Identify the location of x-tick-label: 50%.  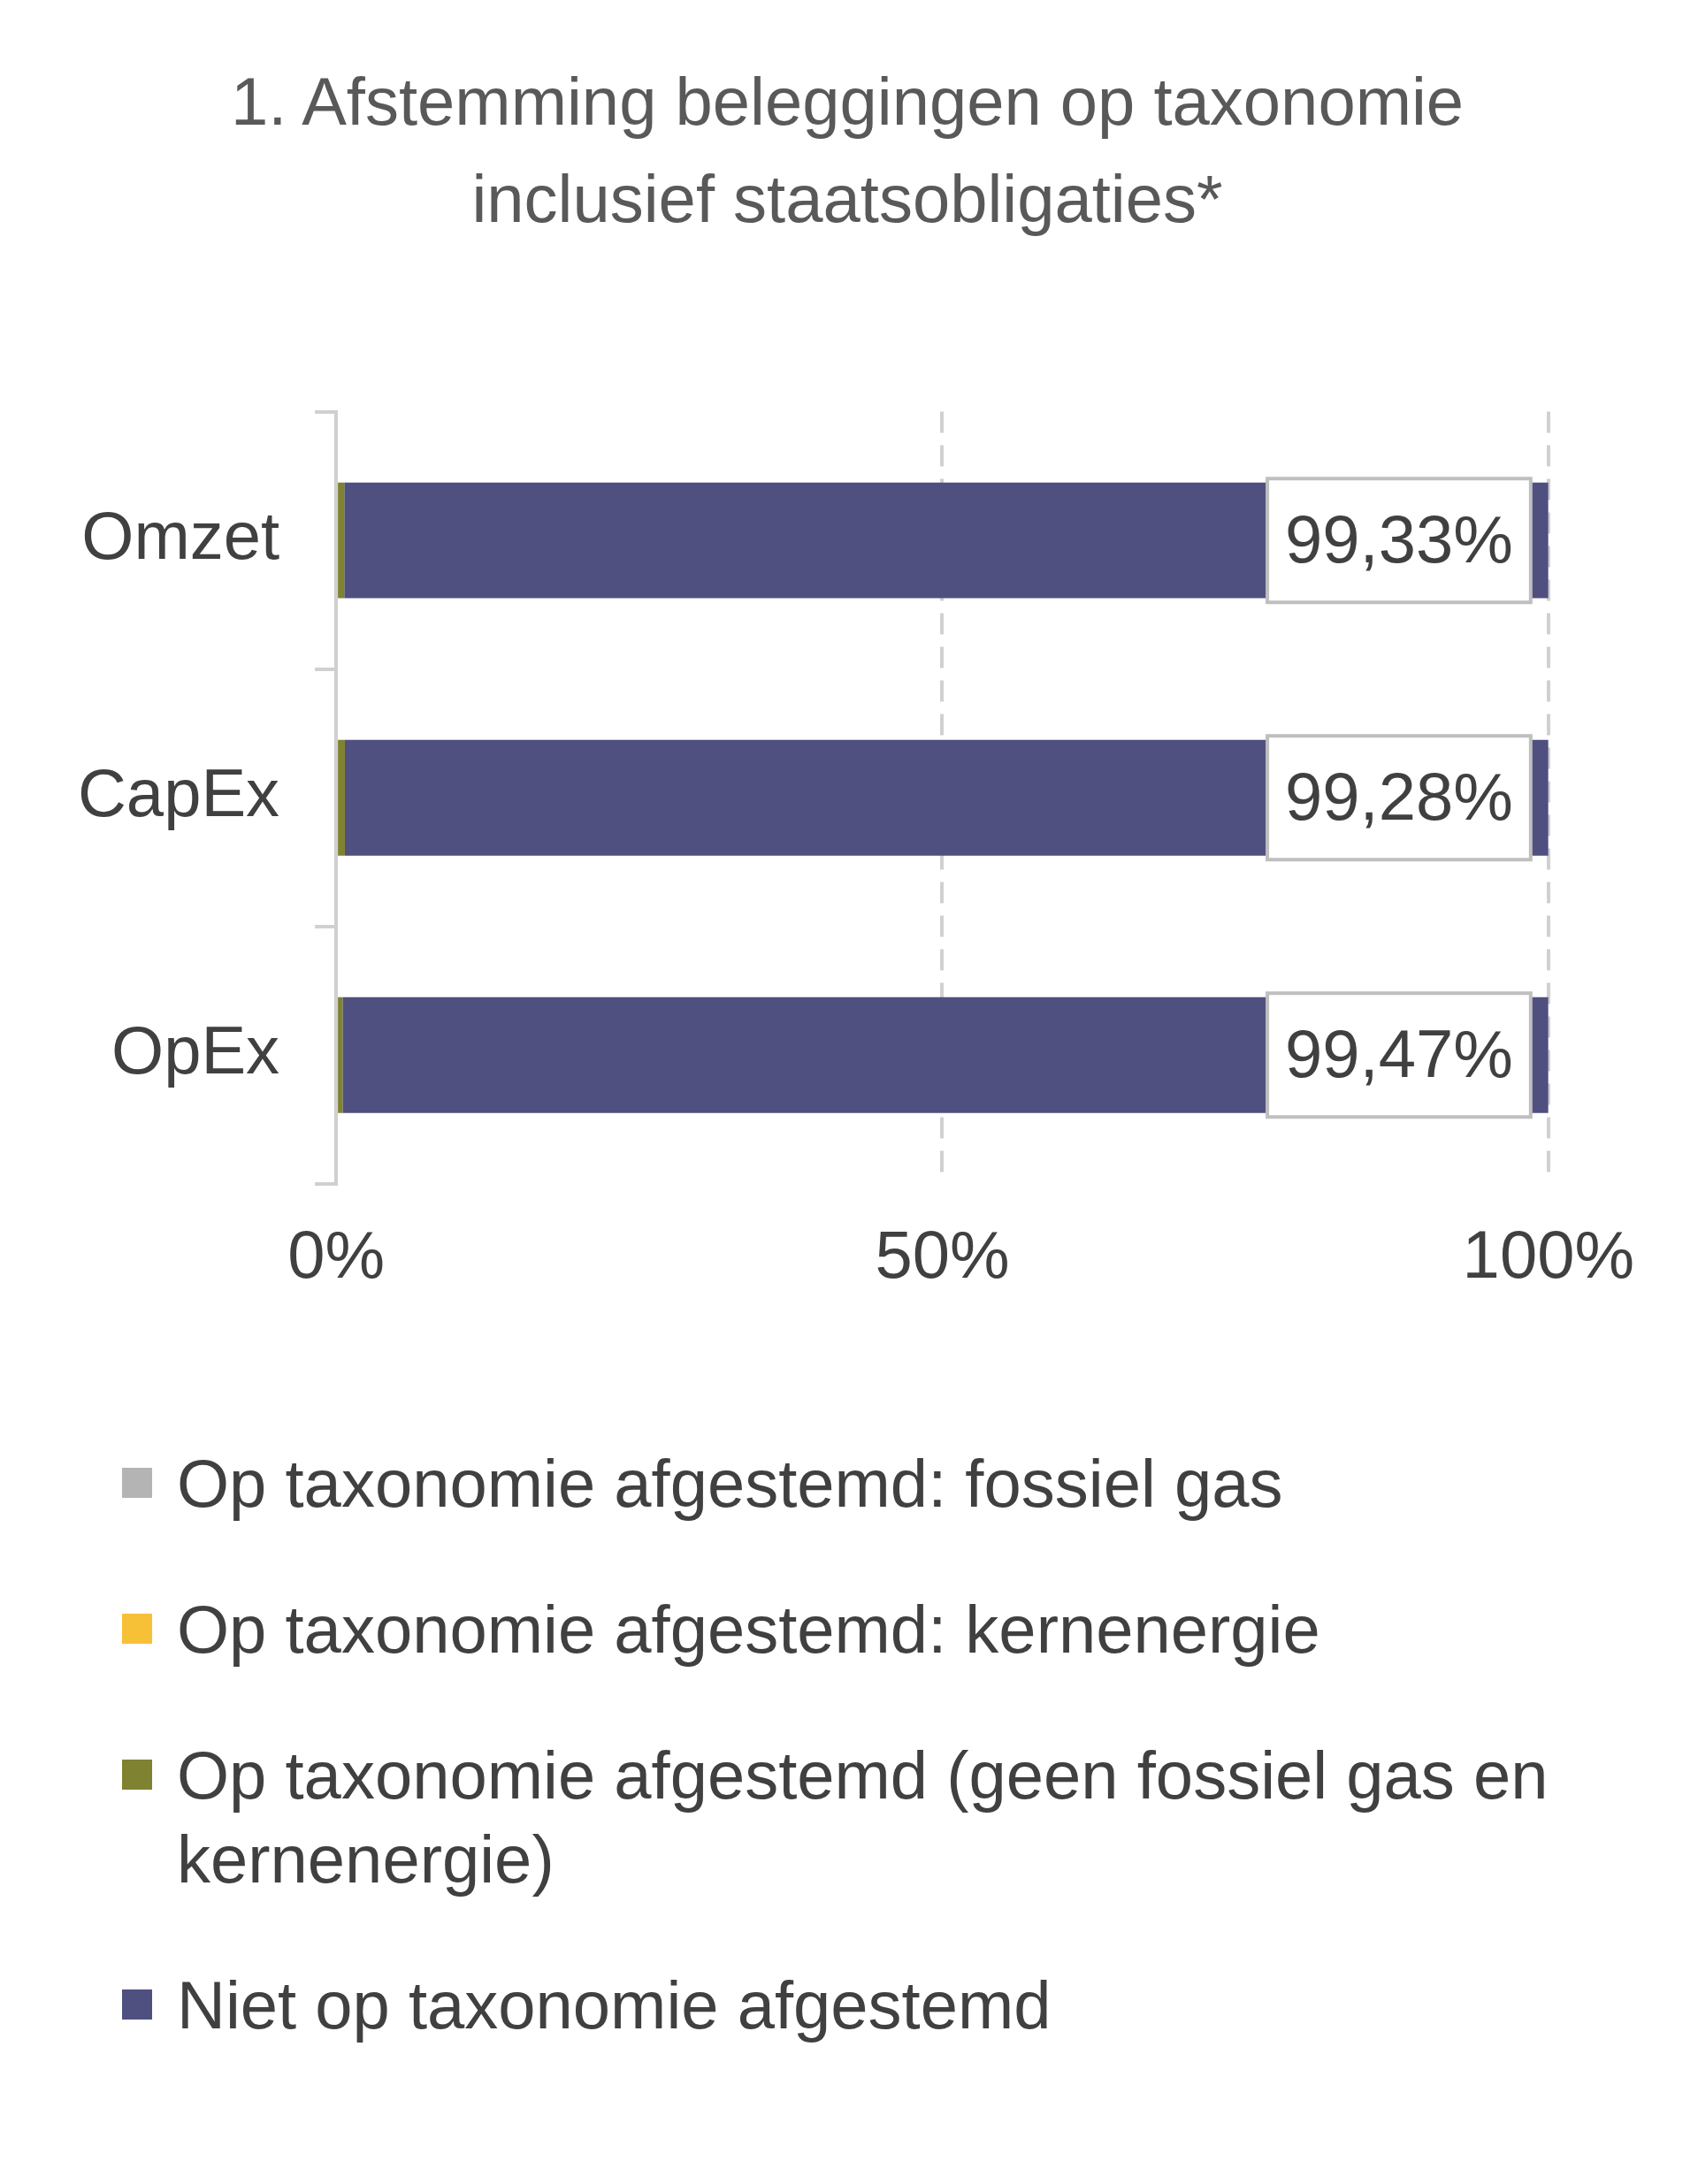
(943, 1255).